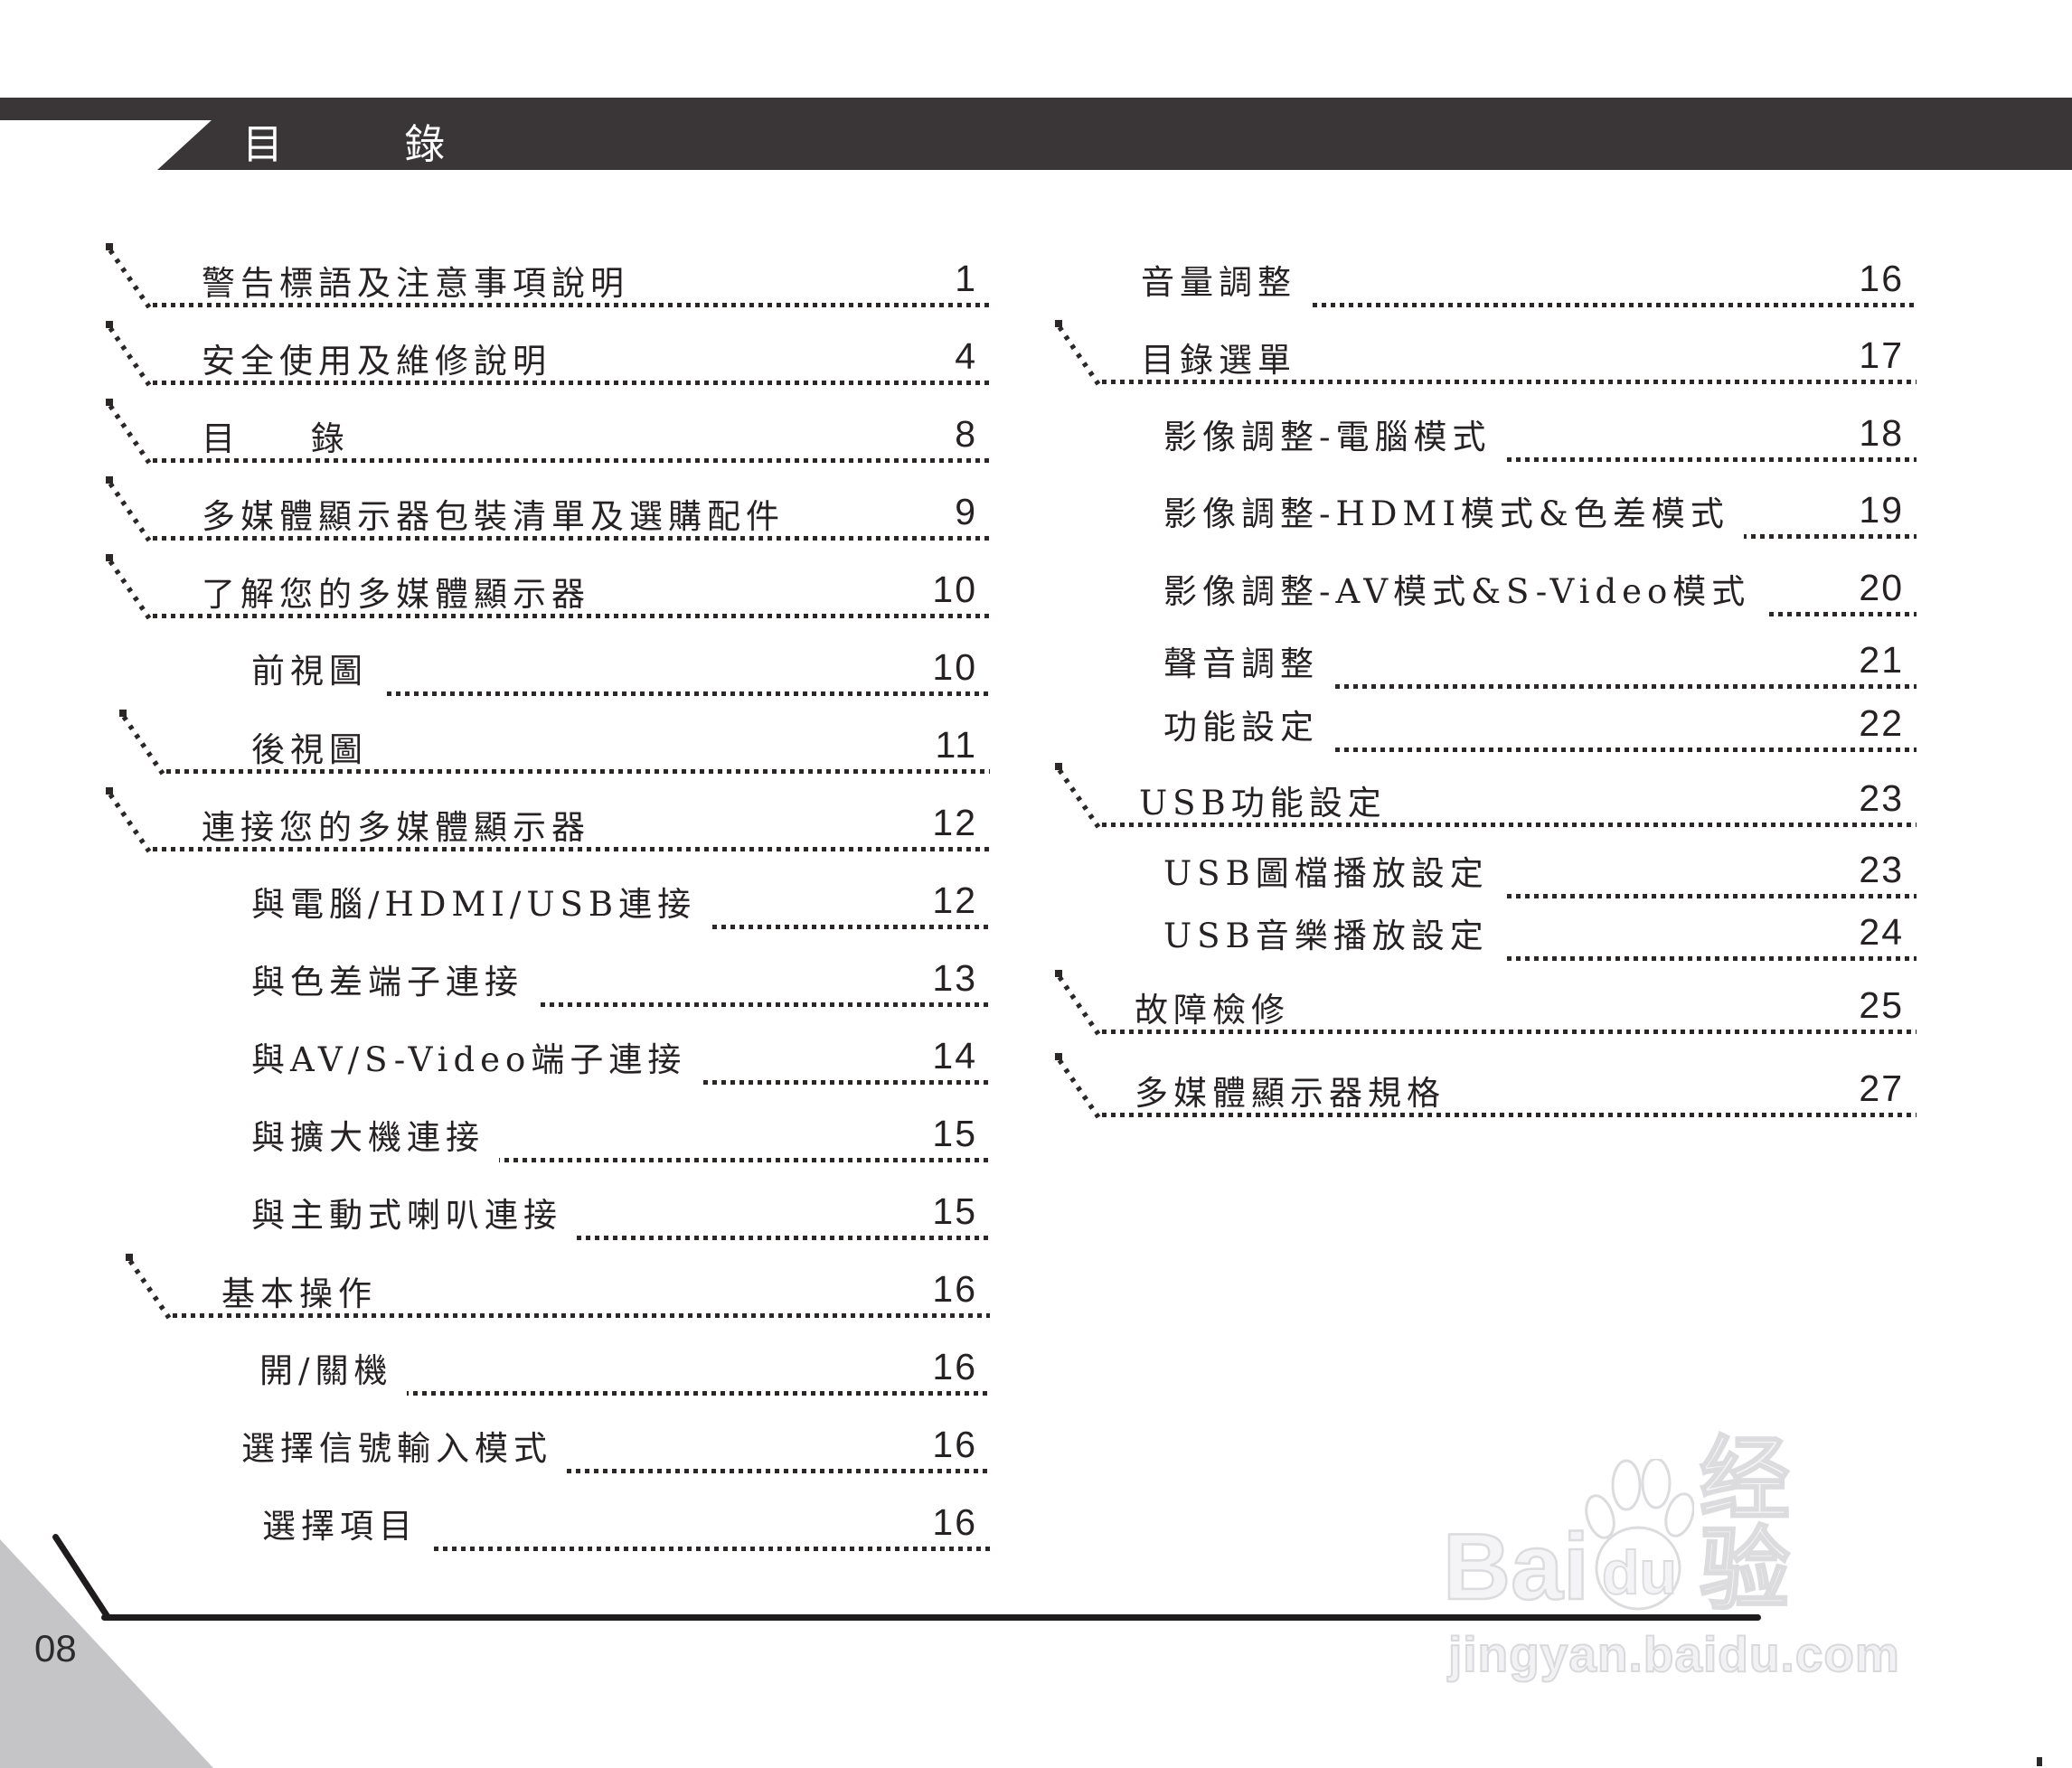  Describe the element at coordinates (1036, 109) in the screenshot. I see `header-band` at that location.